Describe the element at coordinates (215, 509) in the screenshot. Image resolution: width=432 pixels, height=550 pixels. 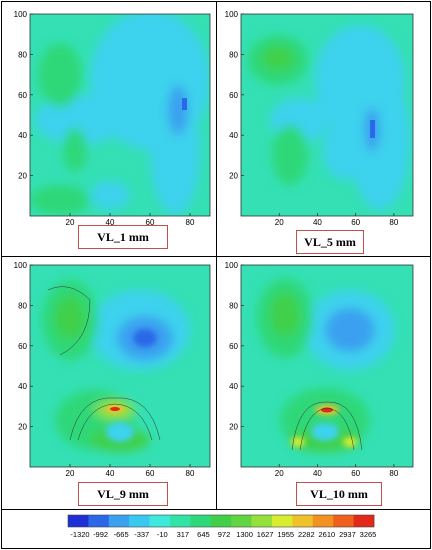
I see `panel-divider-bottom` at that location.